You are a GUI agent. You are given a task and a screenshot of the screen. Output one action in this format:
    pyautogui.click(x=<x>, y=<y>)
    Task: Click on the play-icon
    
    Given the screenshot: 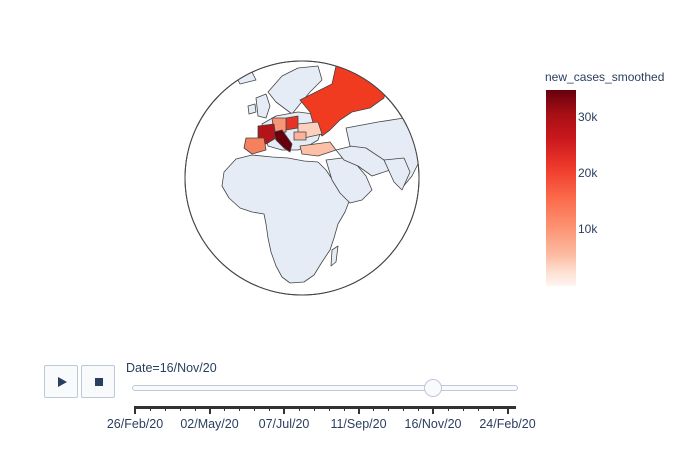 What is the action you would take?
    pyautogui.click(x=62, y=382)
    